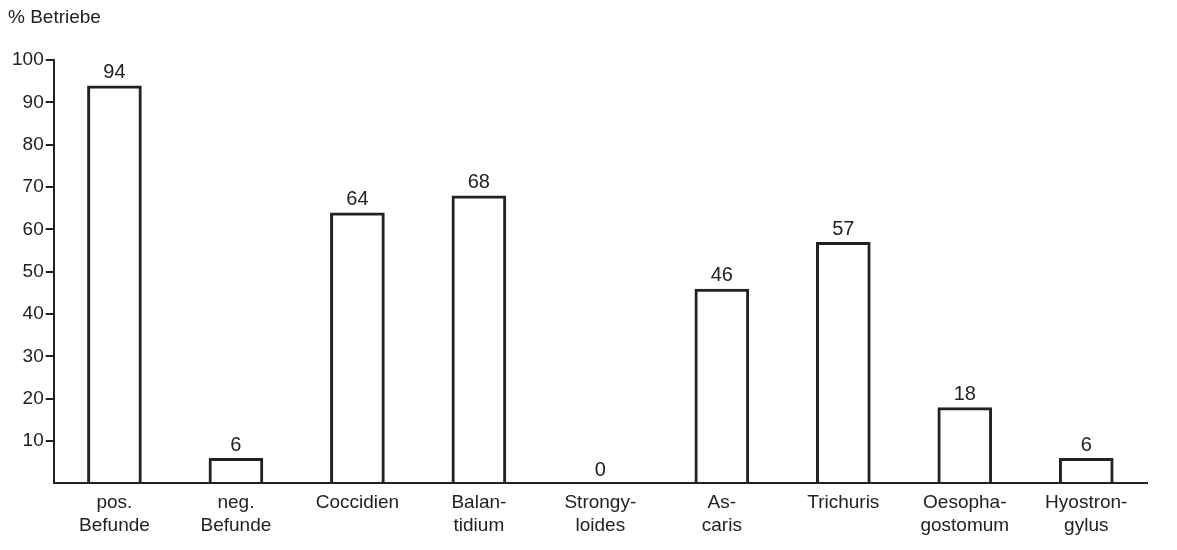 The height and width of the screenshot is (550, 1177). I want to click on y-tick-label: 30, so click(33, 355).